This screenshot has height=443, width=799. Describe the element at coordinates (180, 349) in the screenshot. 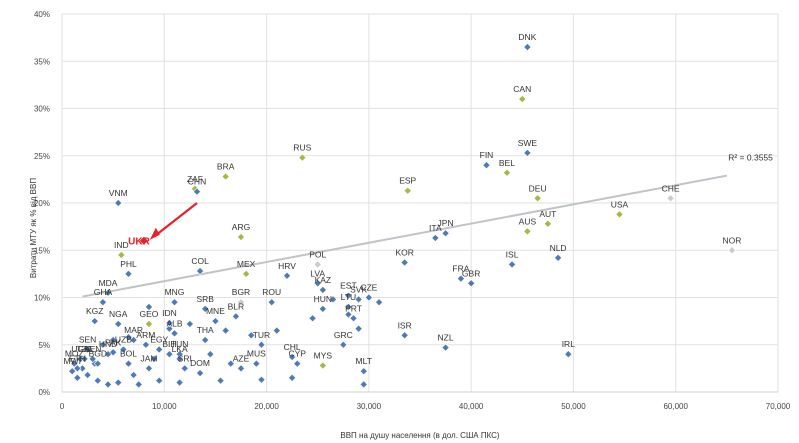

I see `point-label: LKA` at that location.